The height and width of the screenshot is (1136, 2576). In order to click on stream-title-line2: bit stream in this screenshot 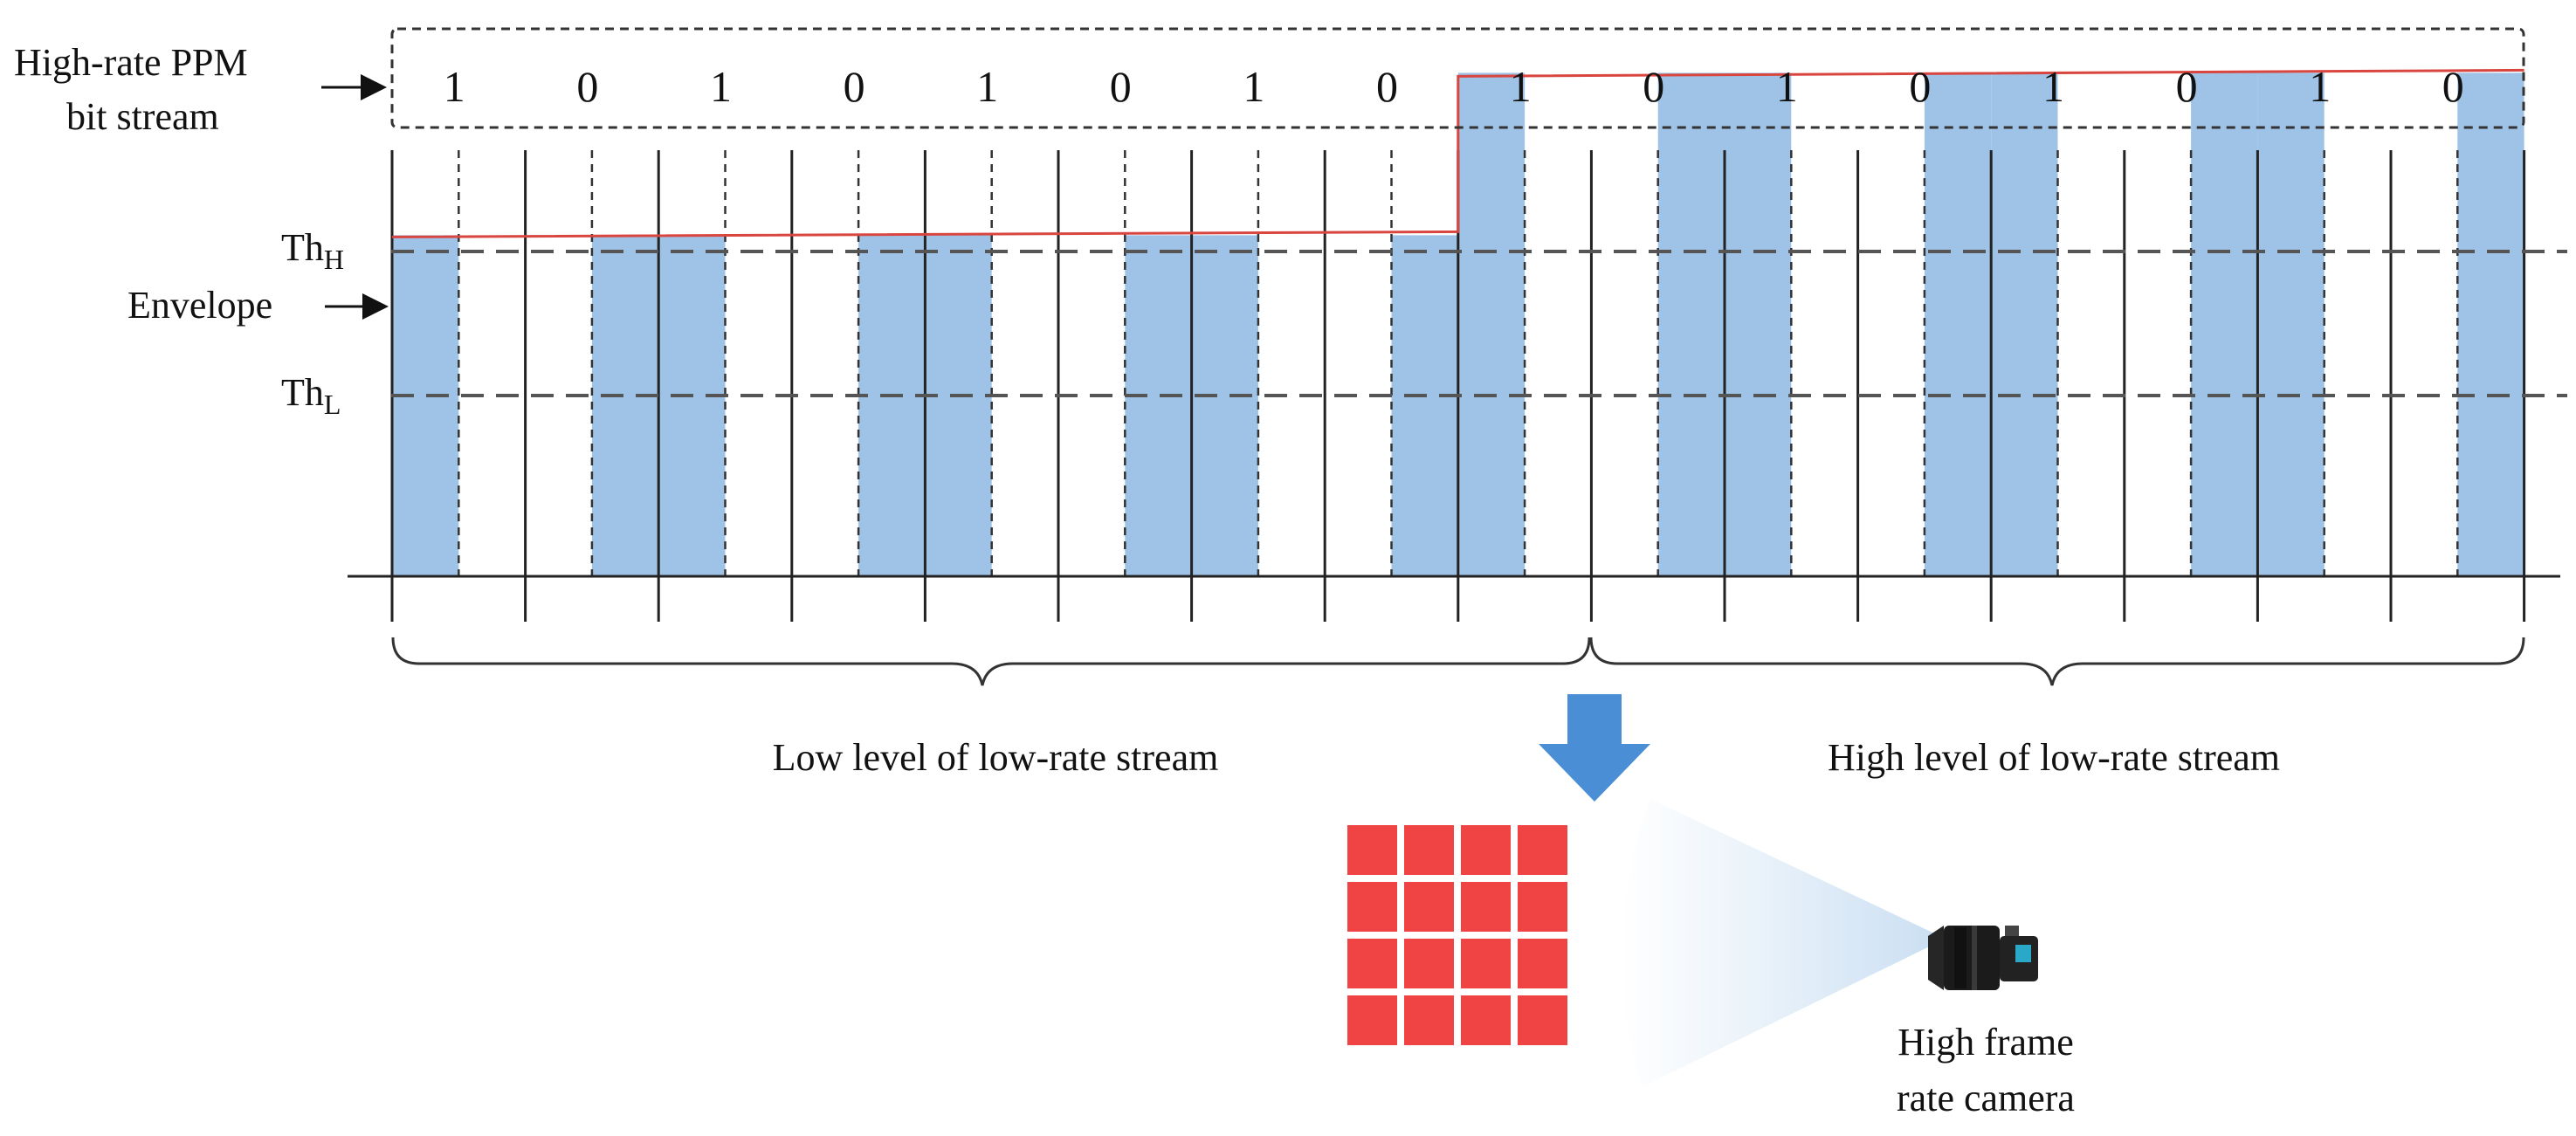, I will do `click(142, 117)`.